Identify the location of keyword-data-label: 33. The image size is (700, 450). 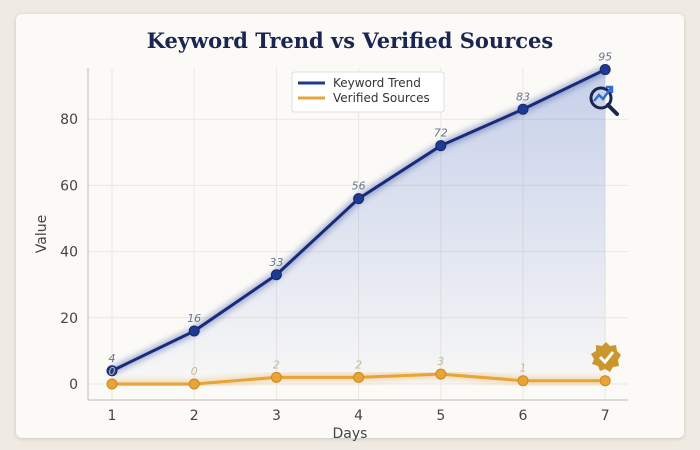
(276, 262).